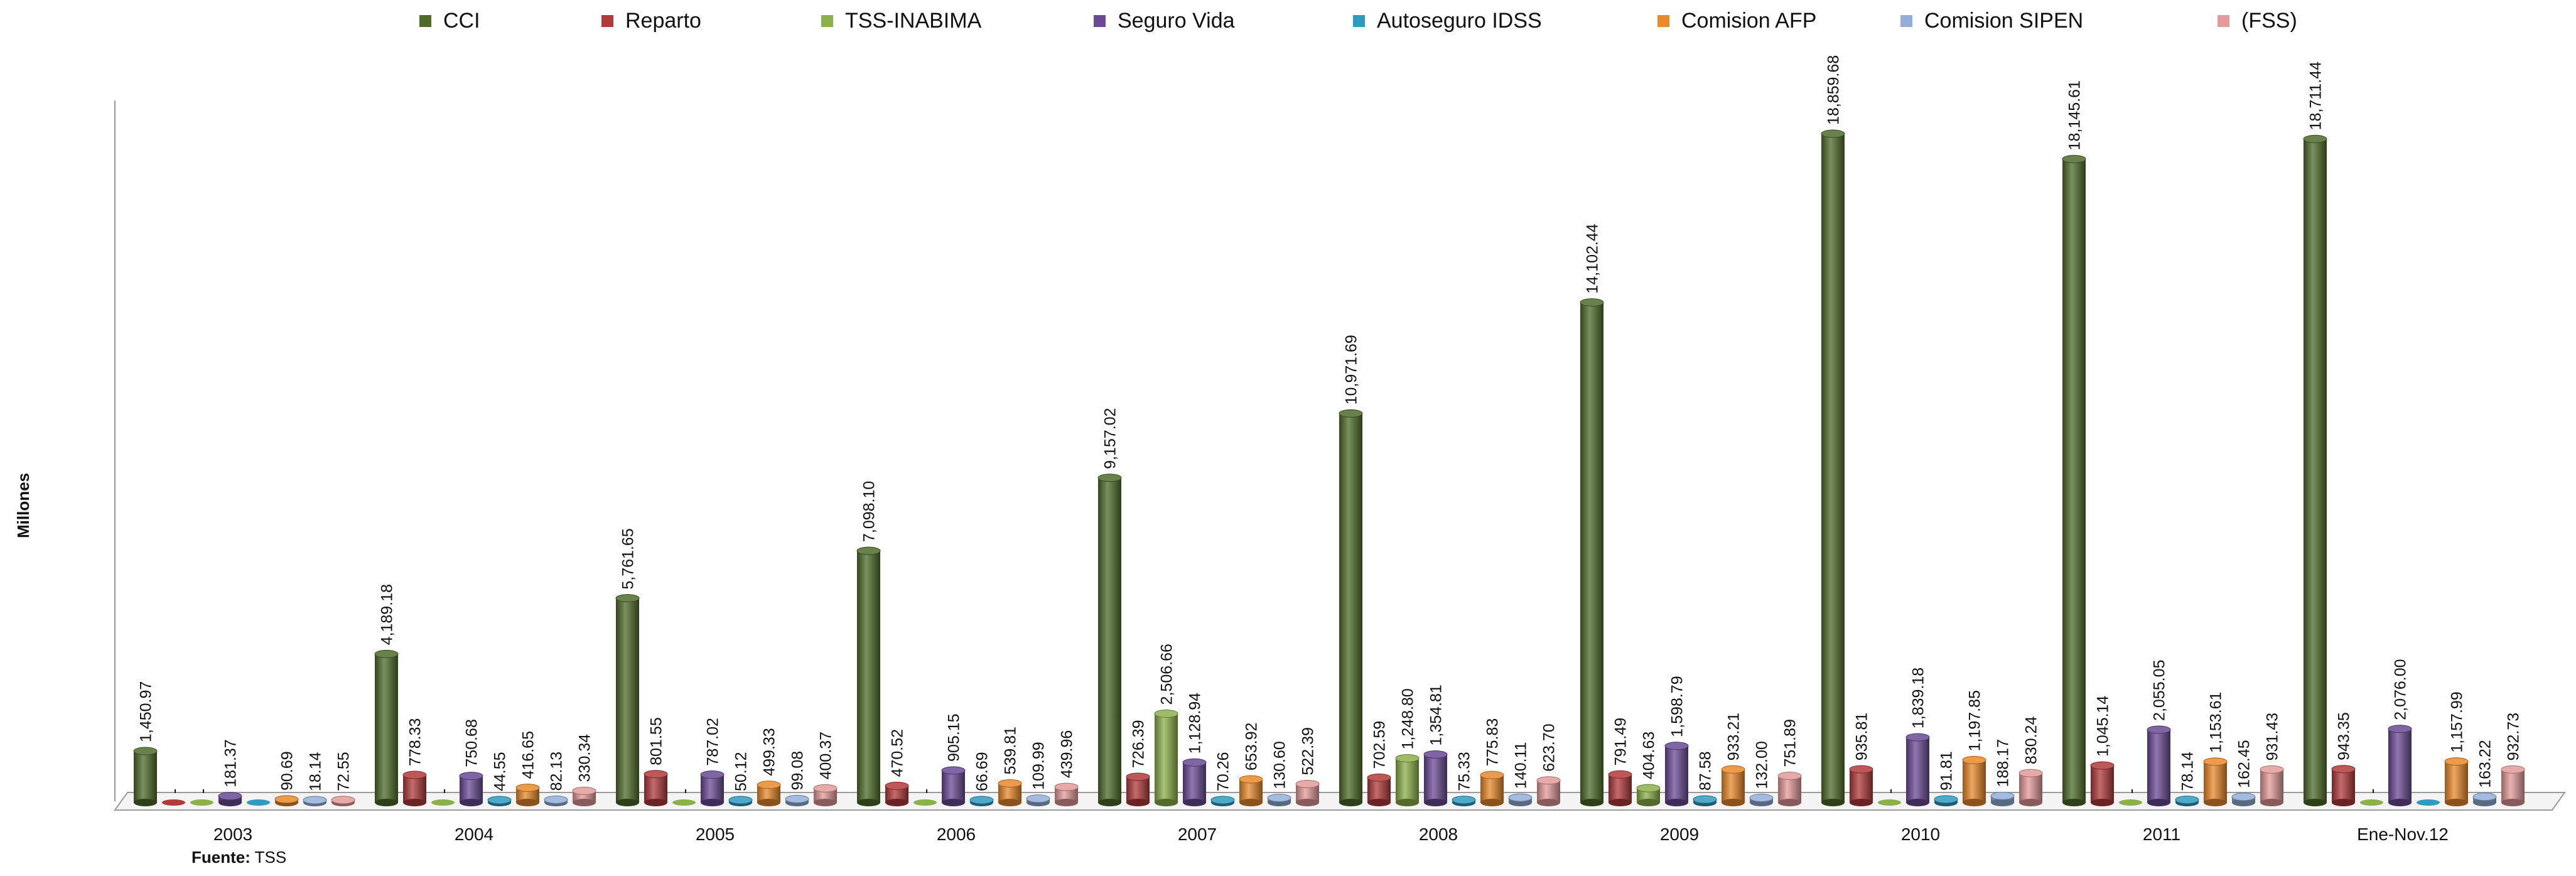 The image size is (2576, 876). What do you see at coordinates (2485, 763) in the screenshot?
I see `data-label-6-9: 163.22` at bounding box center [2485, 763].